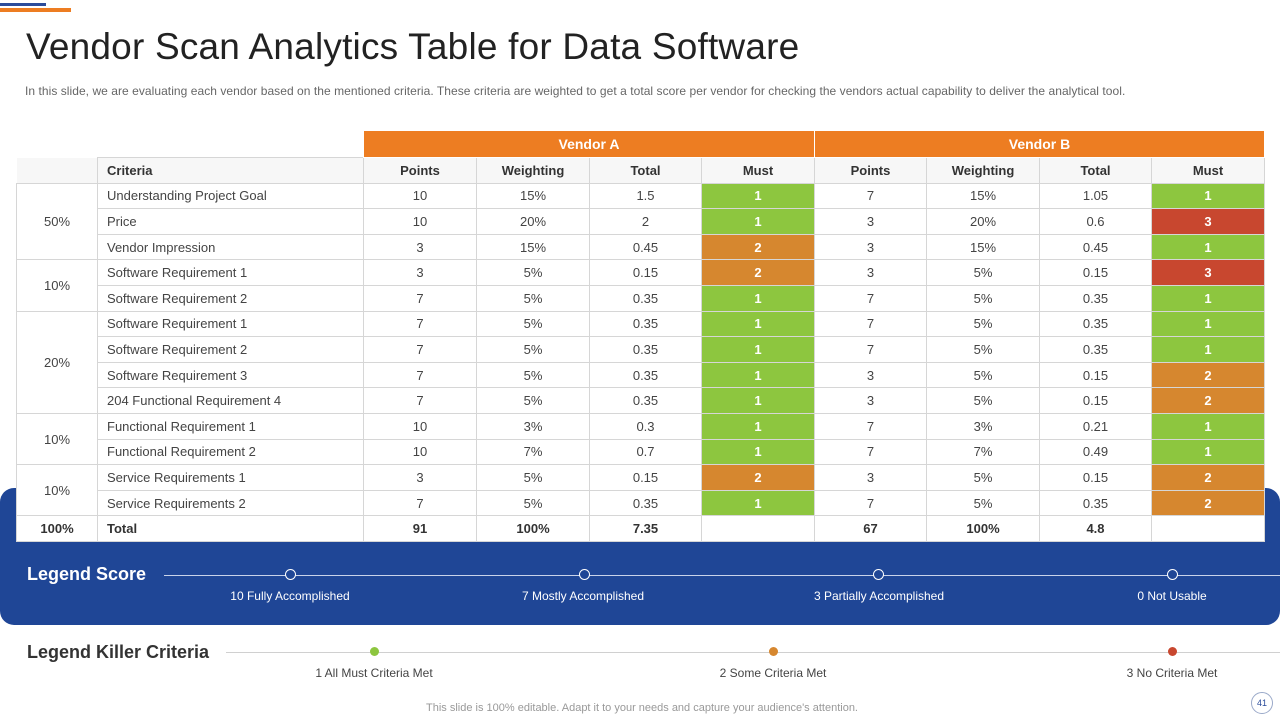 The image size is (1280, 720). Describe the element at coordinates (1095, 426) in the screenshot. I see `b-total-cell: 0.21` at that location.